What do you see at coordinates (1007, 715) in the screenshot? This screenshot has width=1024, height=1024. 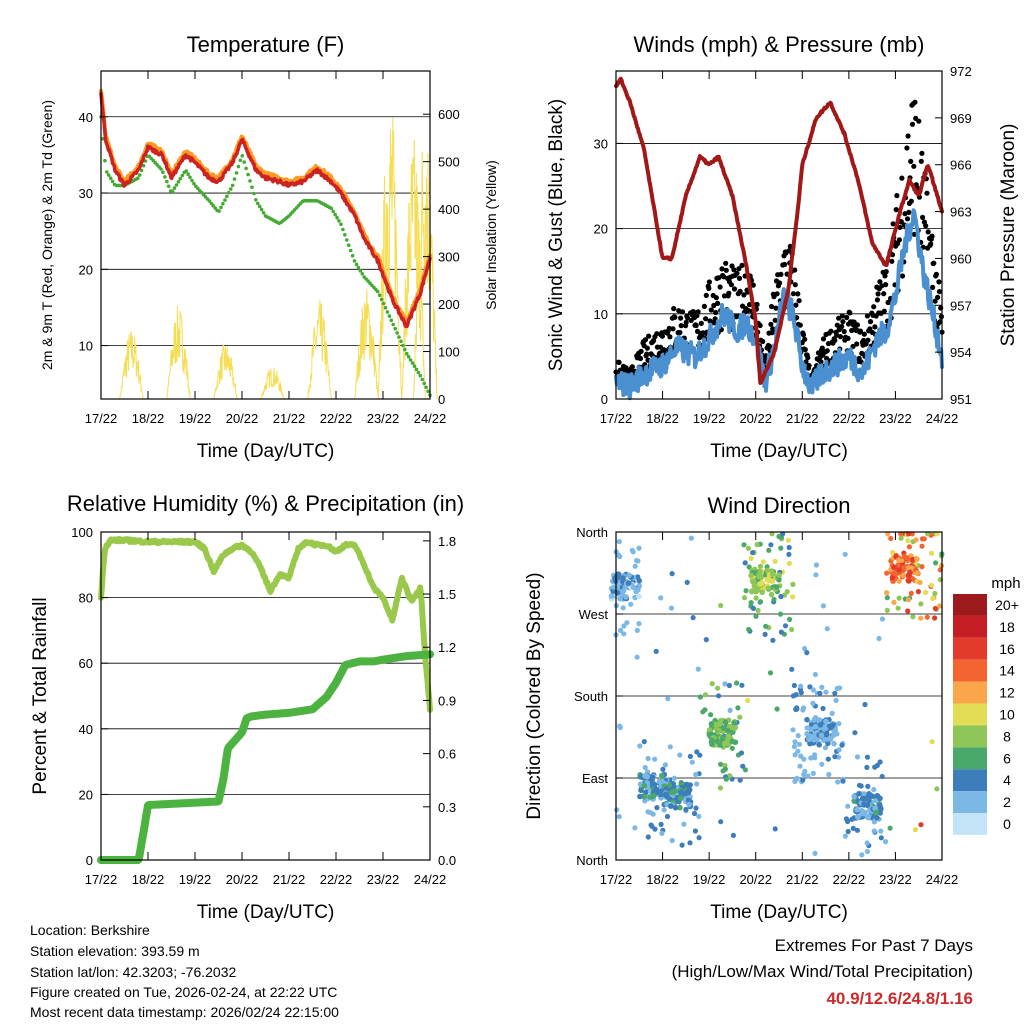 I see `legend-label: 10` at bounding box center [1007, 715].